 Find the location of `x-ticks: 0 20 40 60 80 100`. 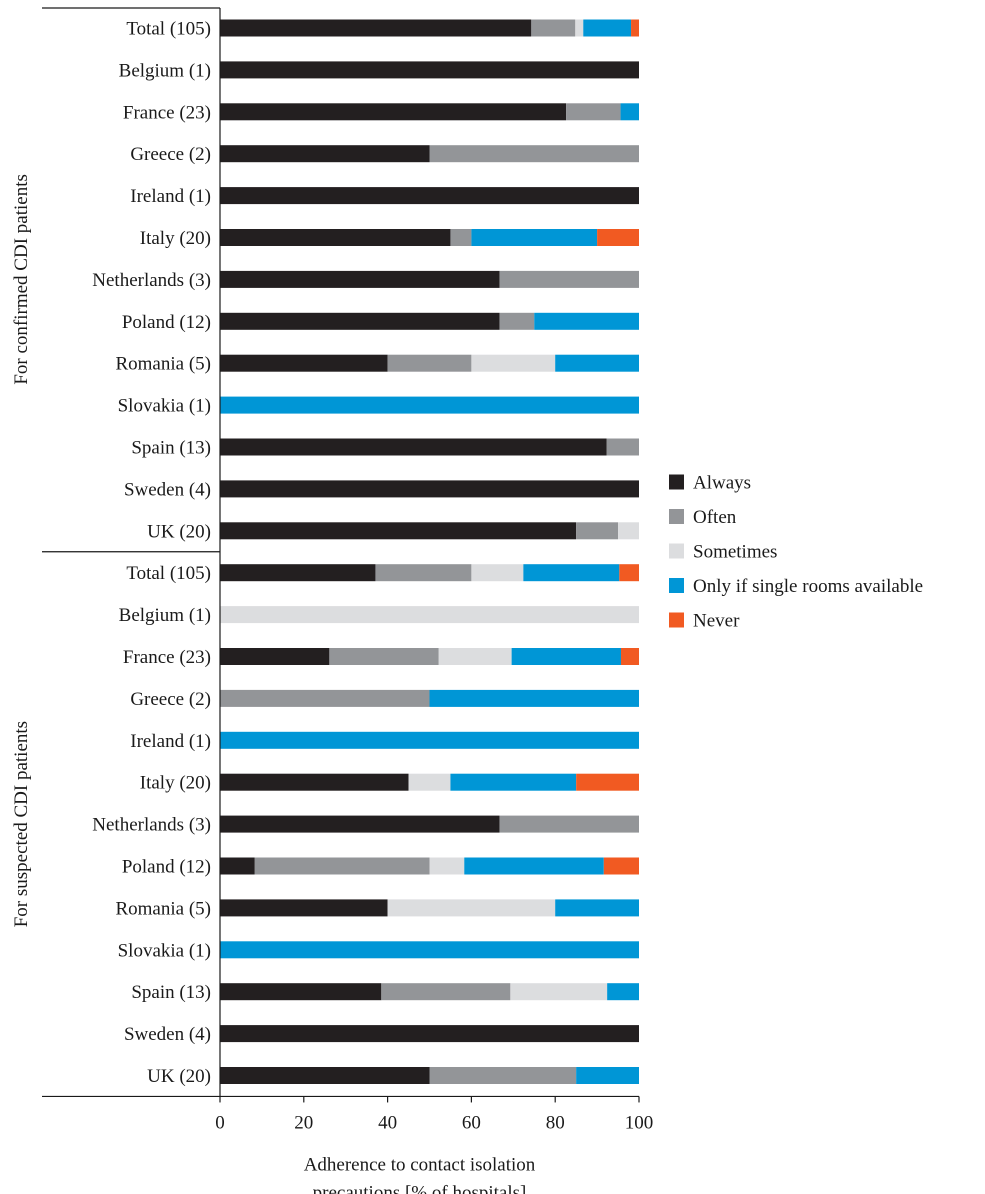

x-ticks: 0 20 40 60 80 100 is located at coordinates (434, 1114).